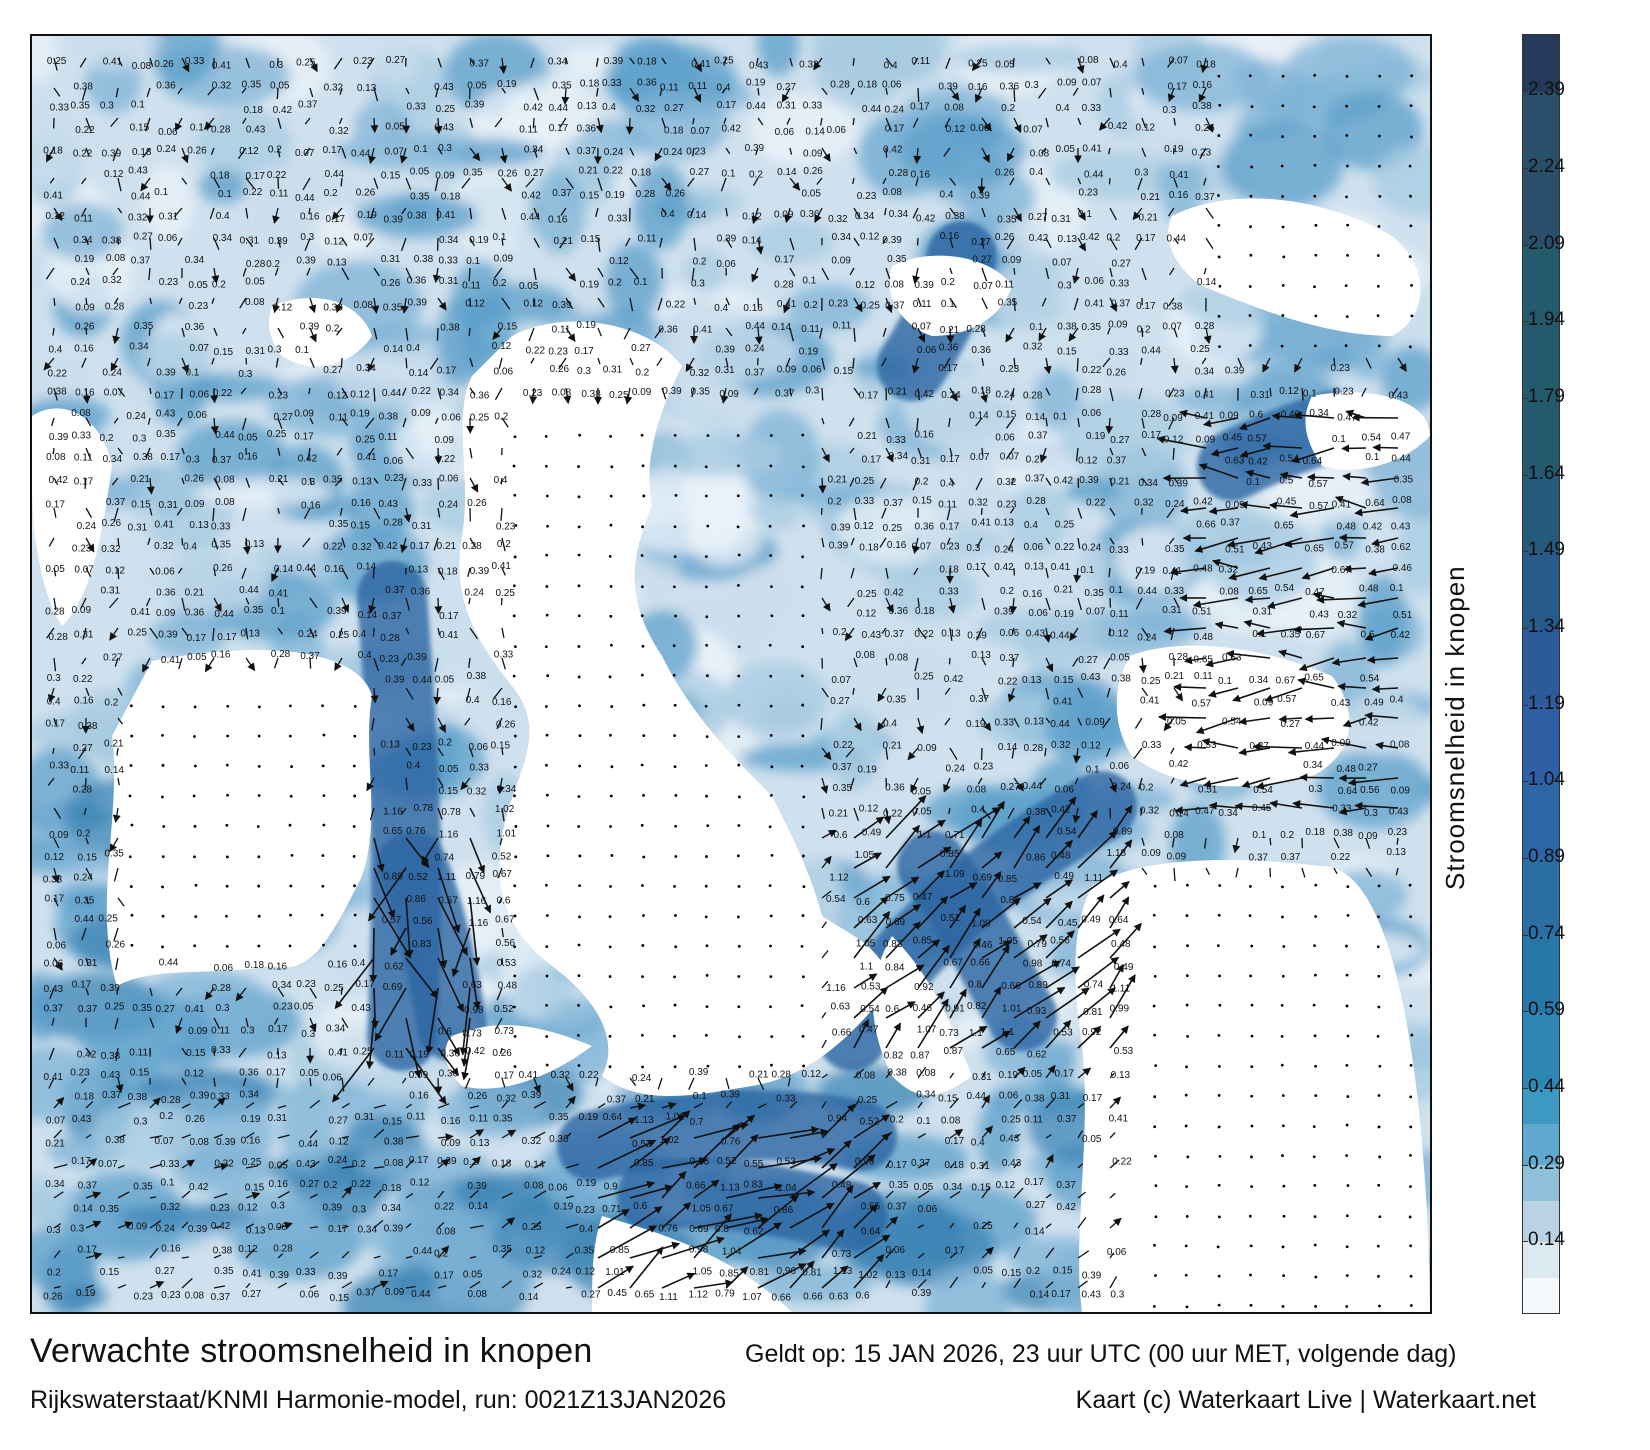 Image resolution: width=1650 pixels, height=1450 pixels. Describe the element at coordinates (1546, 243) in the screenshot. I see `colorbar-tick-label: 2.09` at that location.